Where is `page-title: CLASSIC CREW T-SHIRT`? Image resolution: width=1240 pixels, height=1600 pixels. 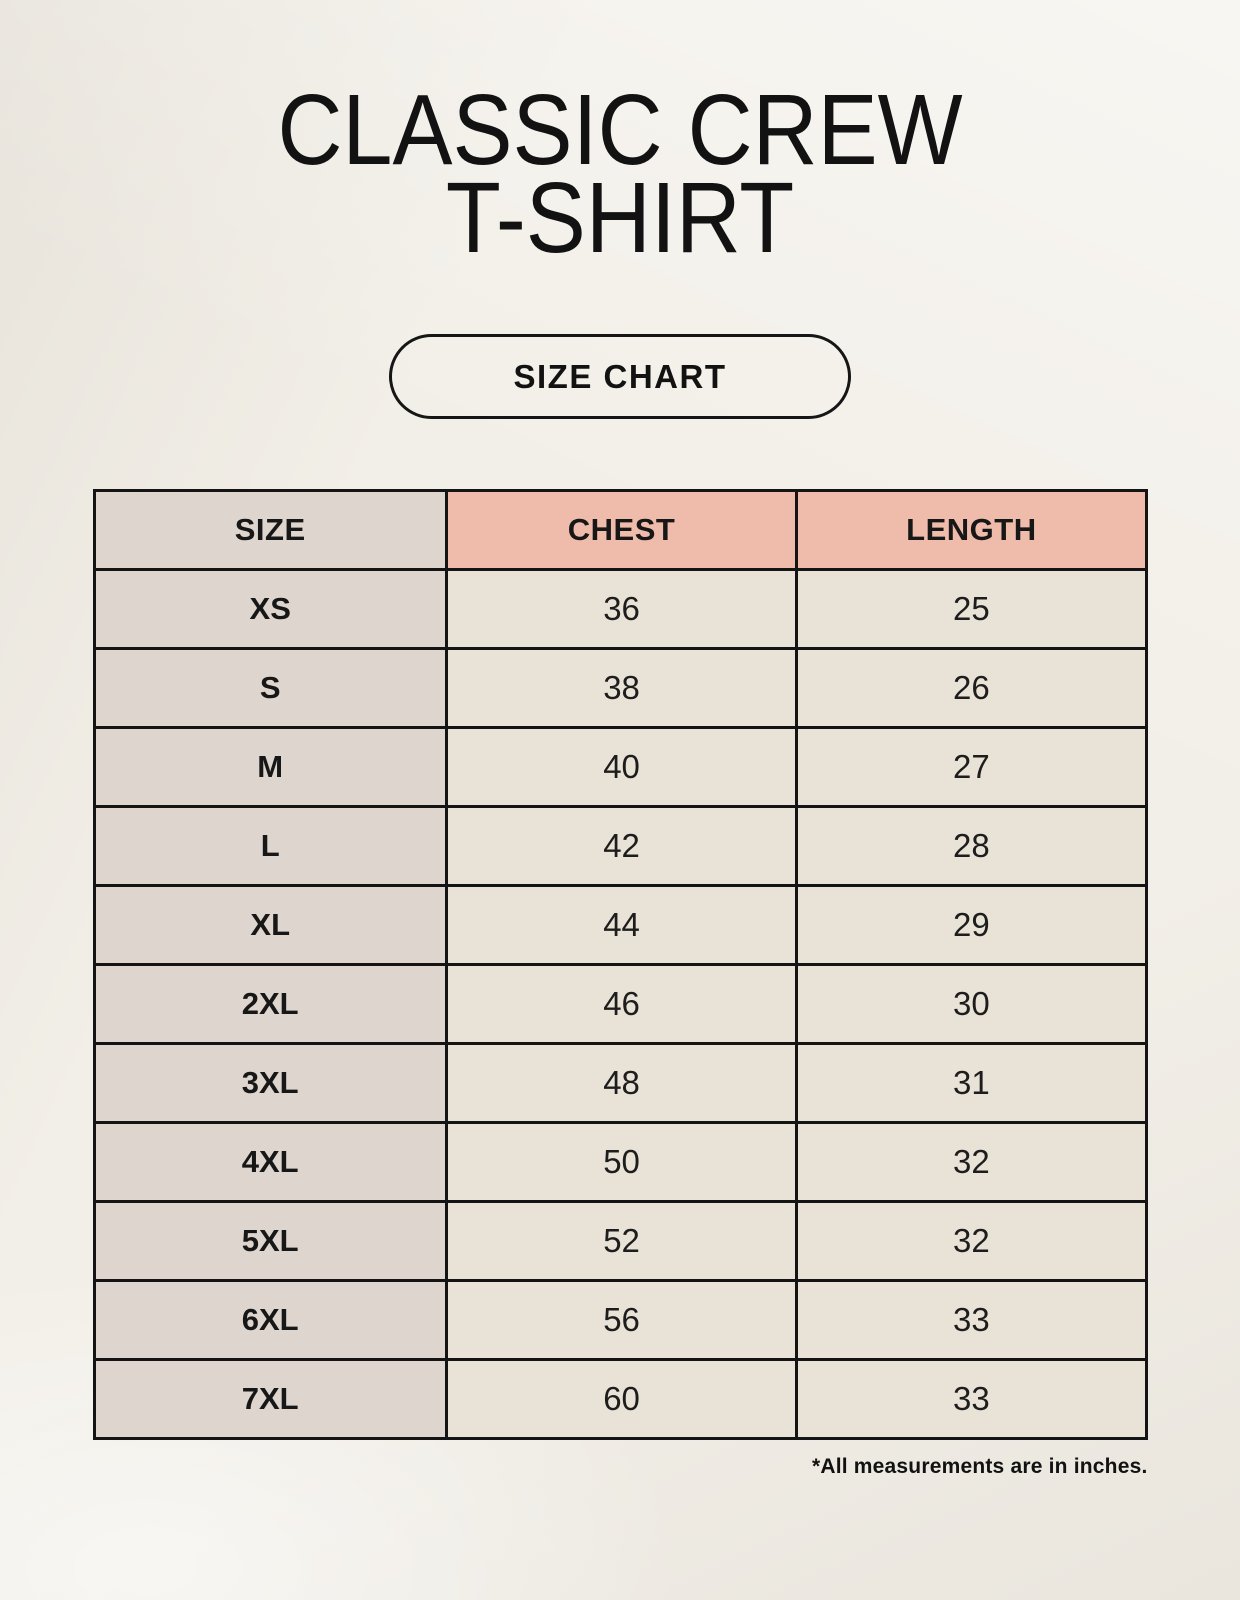
page-title: CLASSIC CREW T-SHIRT is located at coordinates (620, 174).